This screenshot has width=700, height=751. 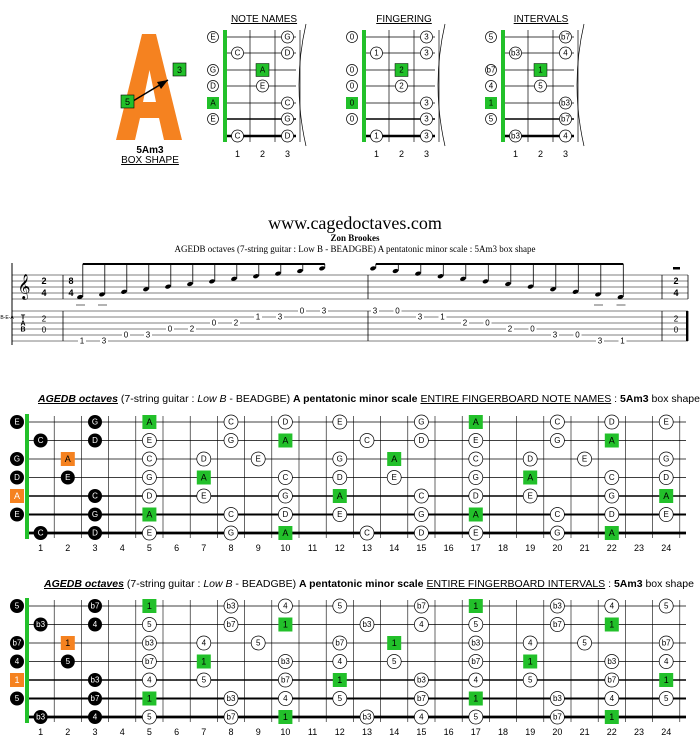 What do you see at coordinates (312, 732) in the screenshot?
I see `intervals-board-fret-number: 11` at bounding box center [312, 732].